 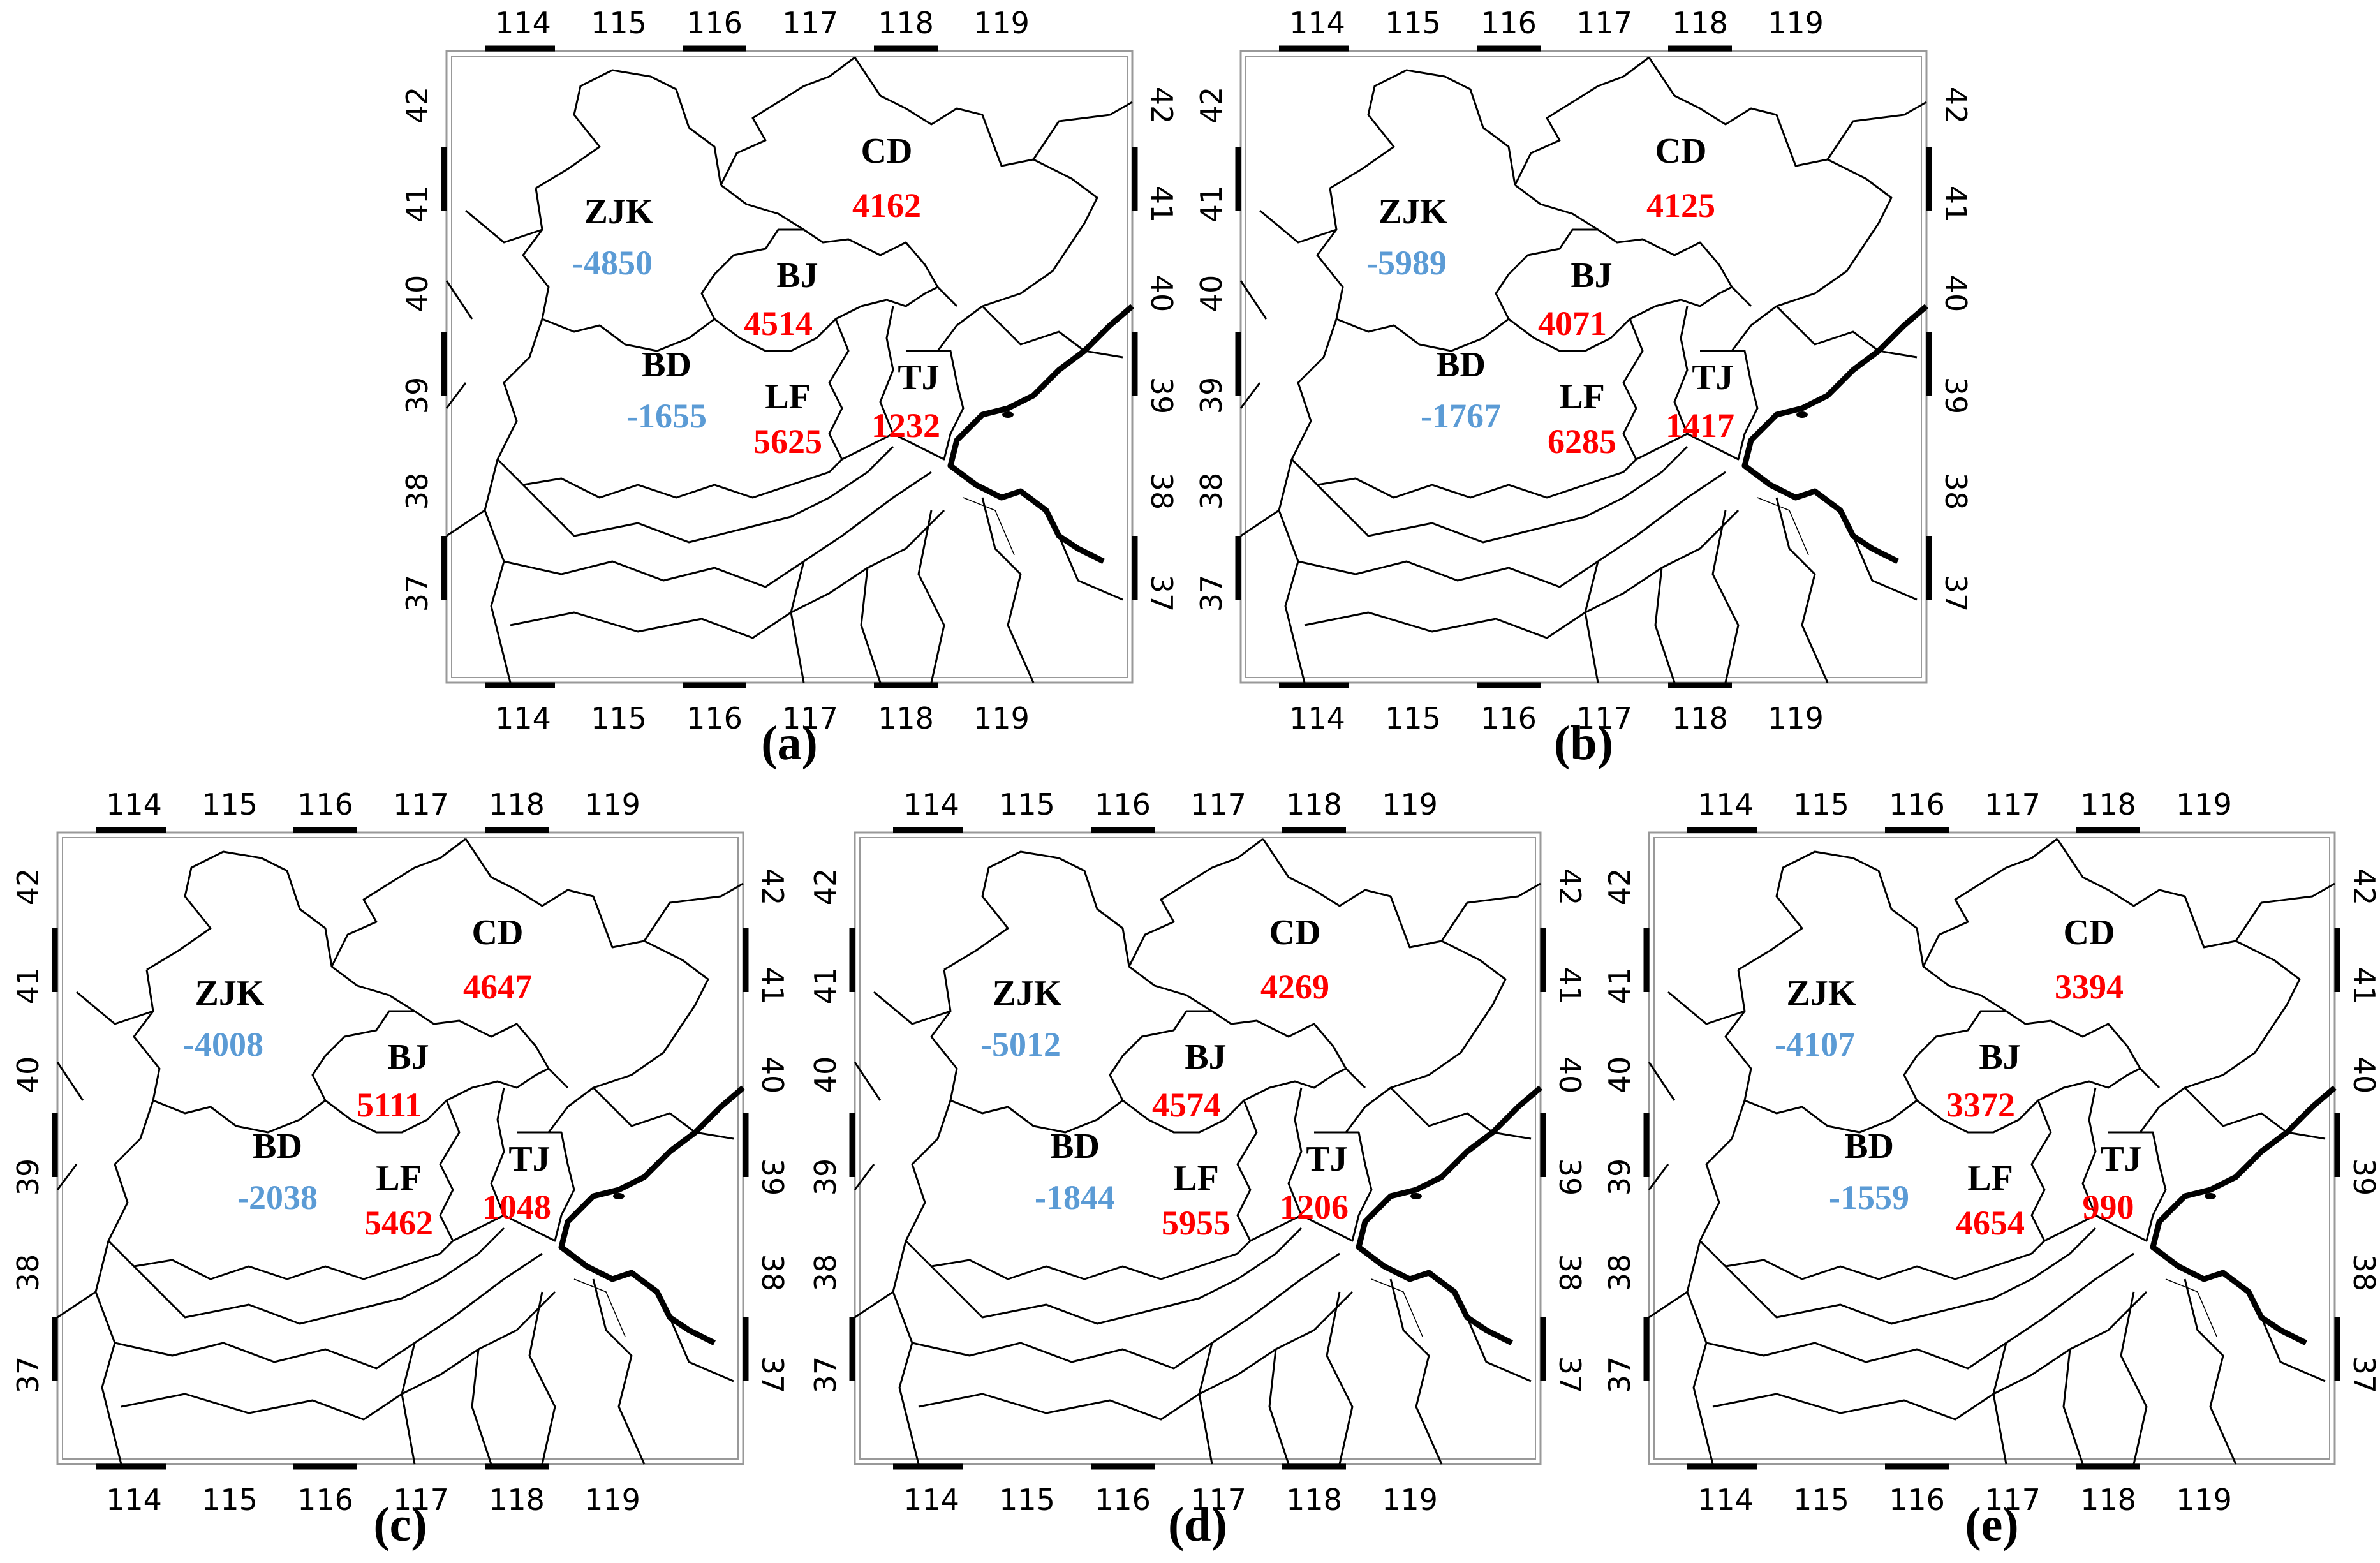 I want to click on region-value-lf: 5625, so click(x=788, y=441).